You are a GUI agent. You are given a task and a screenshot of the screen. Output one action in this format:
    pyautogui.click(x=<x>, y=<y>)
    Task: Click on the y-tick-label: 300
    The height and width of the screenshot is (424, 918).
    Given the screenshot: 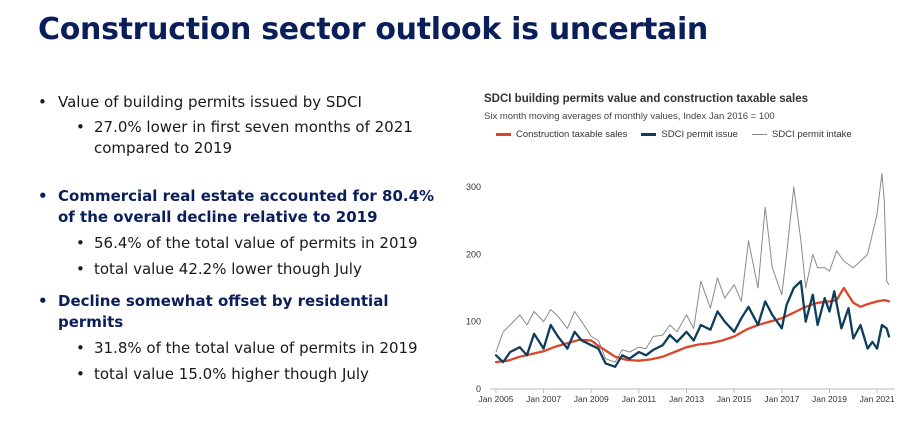 What is the action you would take?
    pyautogui.click(x=473, y=187)
    